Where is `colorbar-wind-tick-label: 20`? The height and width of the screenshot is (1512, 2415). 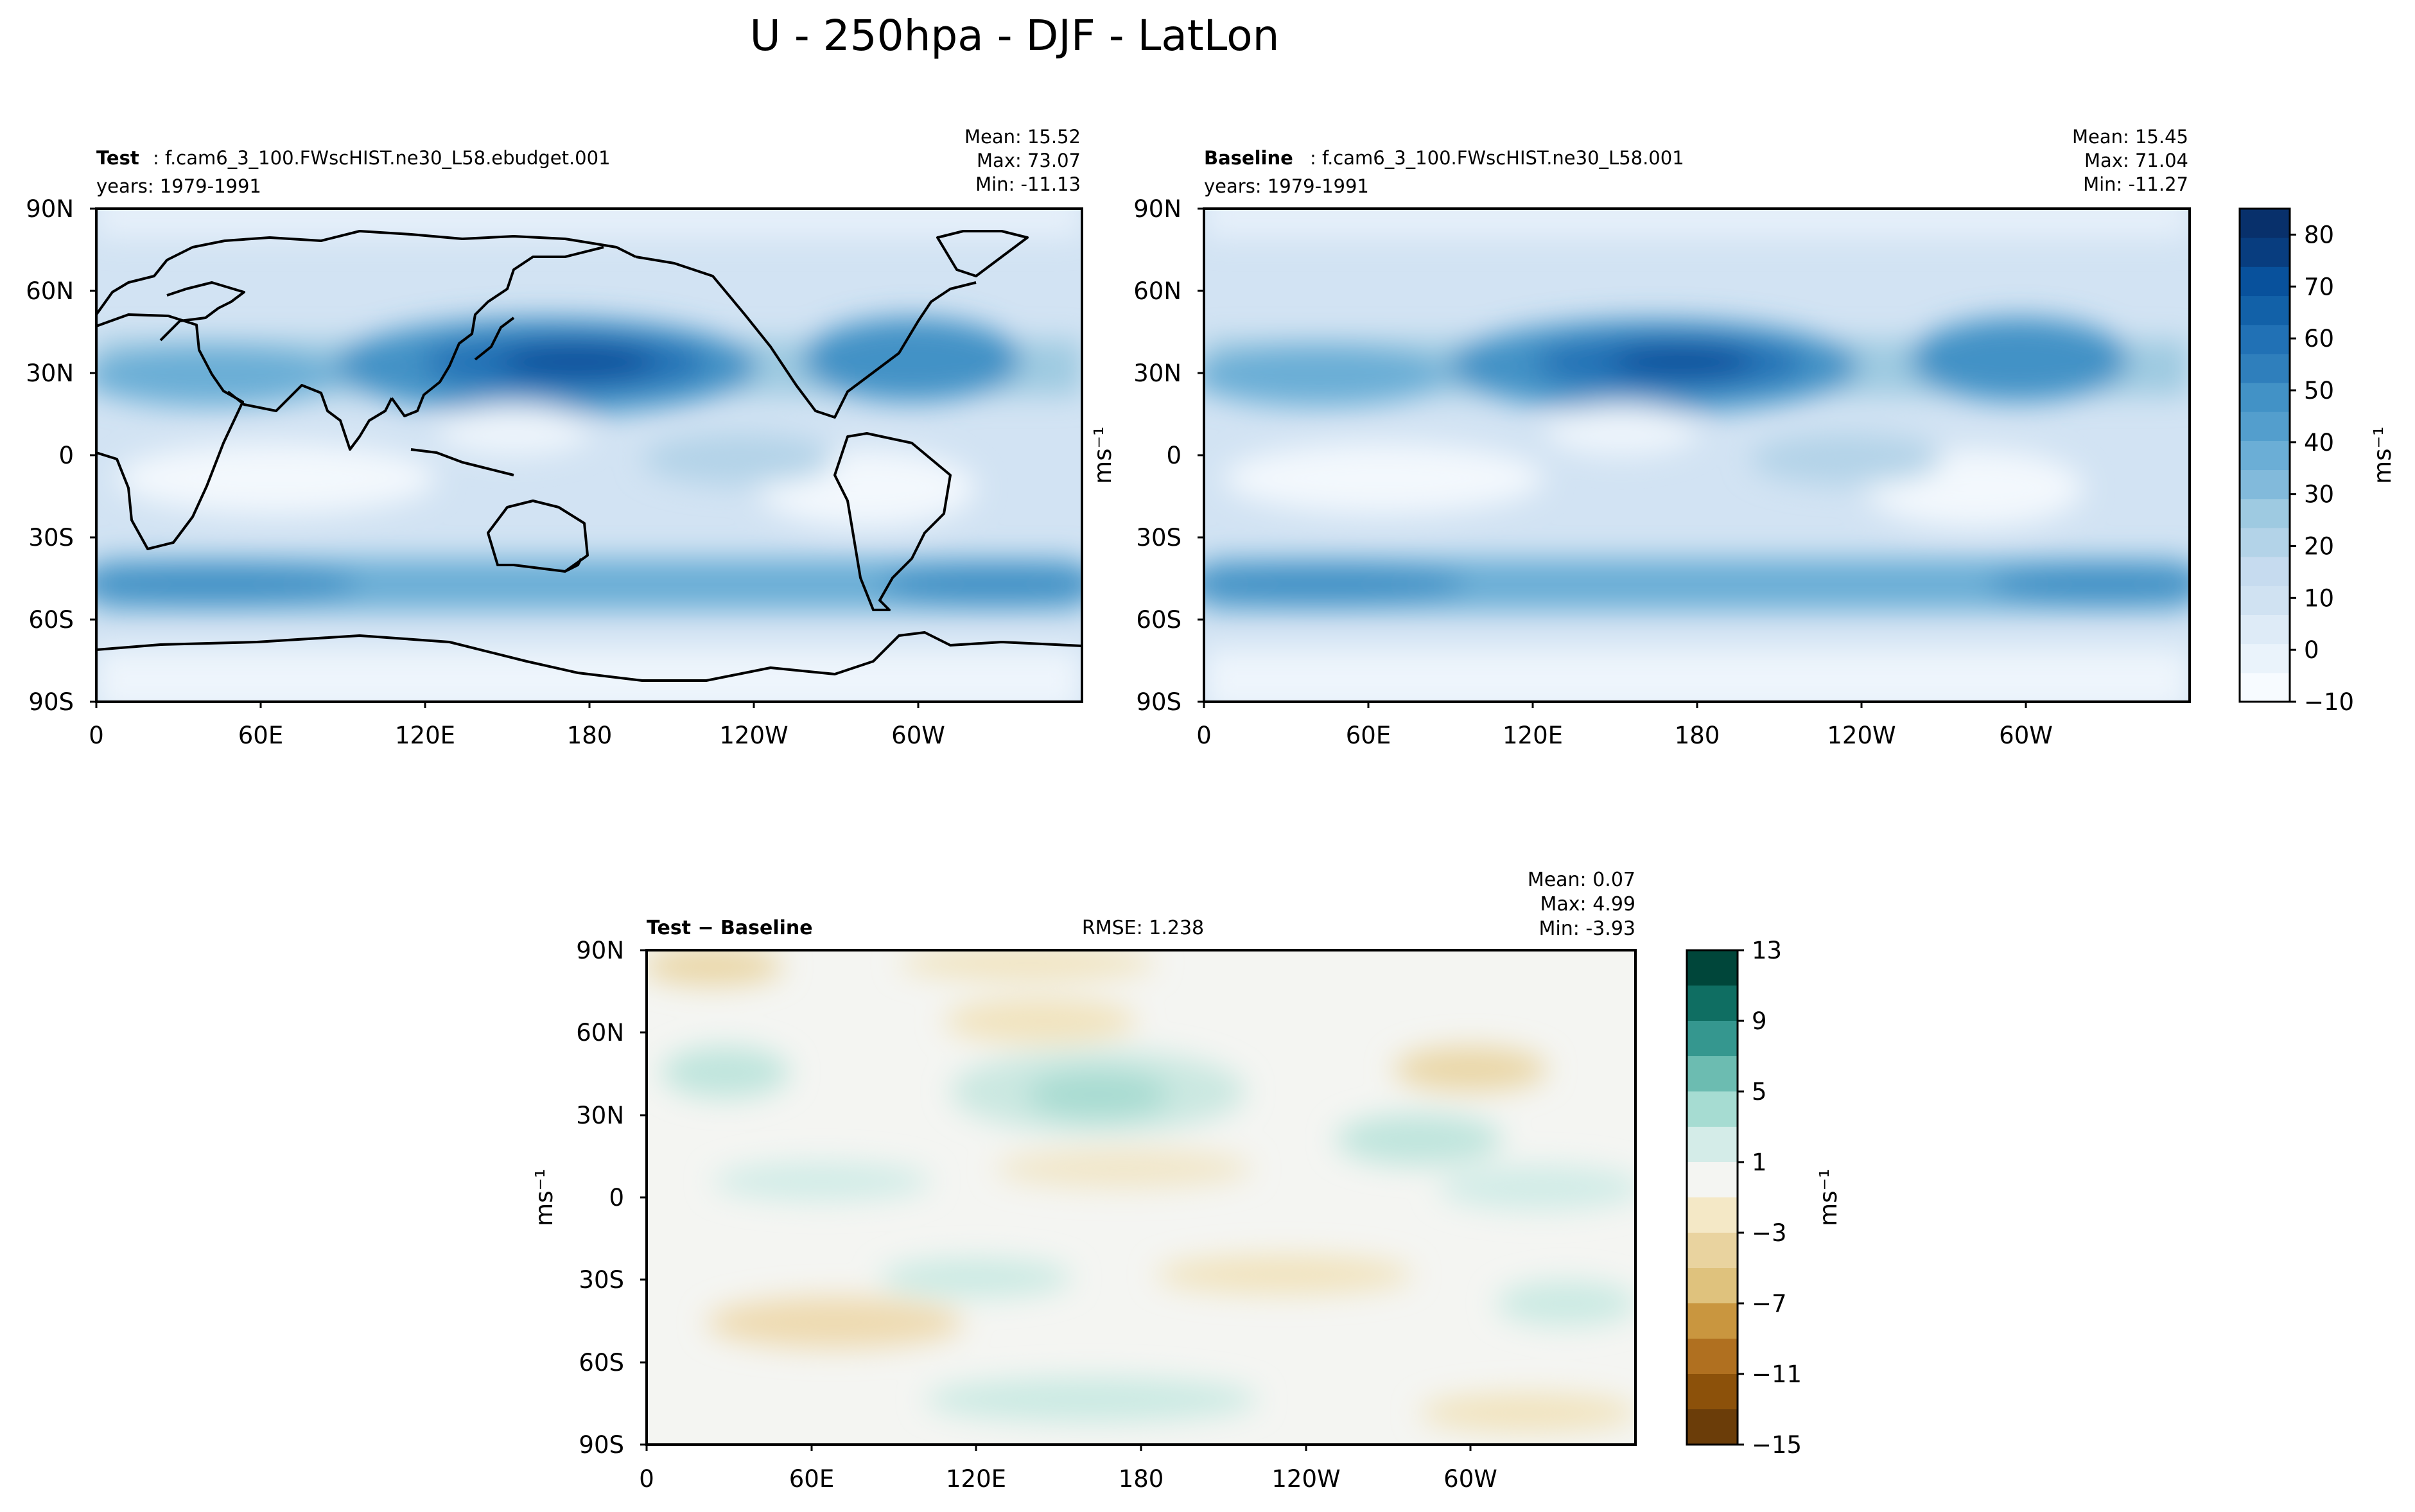 colorbar-wind-tick-label: 20 is located at coordinates (2319, 546).